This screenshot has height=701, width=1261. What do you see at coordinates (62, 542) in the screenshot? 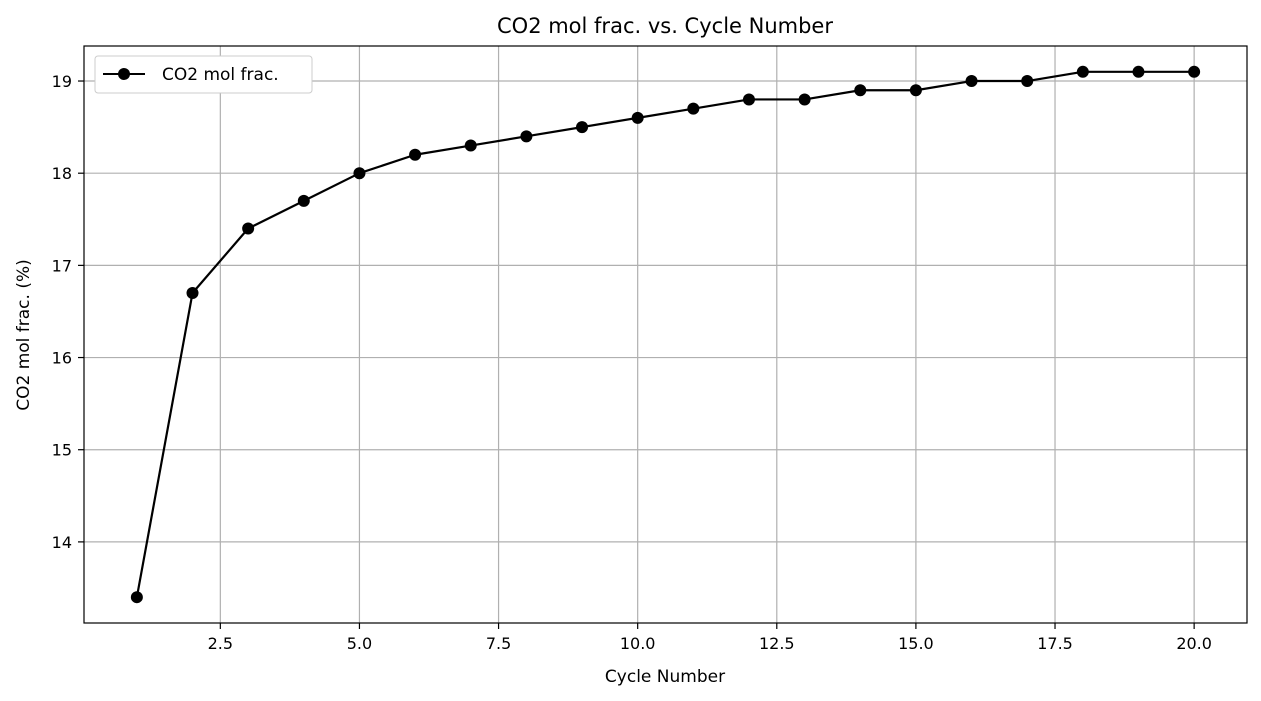
I see `y-tick-label: 14` at bounding box center [62, 542].